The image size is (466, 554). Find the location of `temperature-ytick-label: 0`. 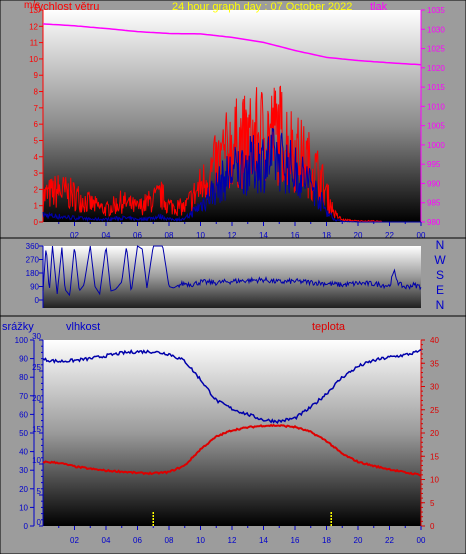

temperature-ytick-label: 0 is located at coordinates (432, 526).